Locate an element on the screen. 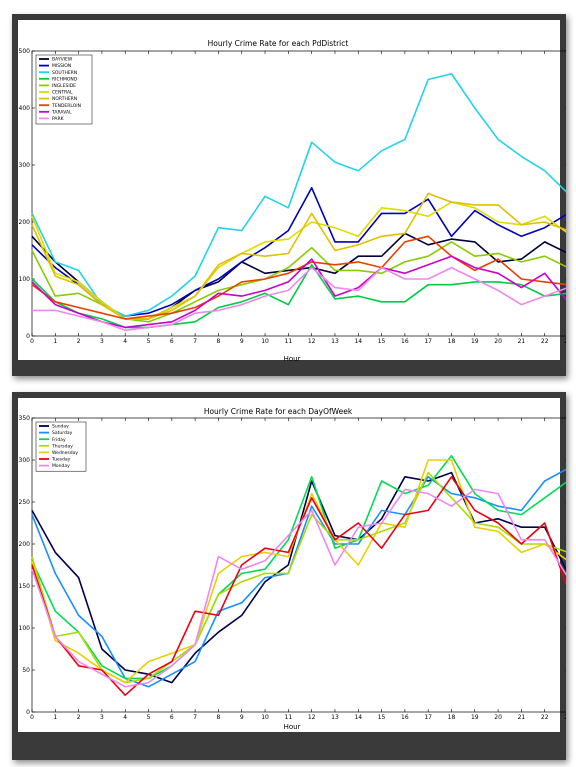 This screenshot has height=767, width=576. legend-entry: RICHMOND is located at coordinates (65, 79).